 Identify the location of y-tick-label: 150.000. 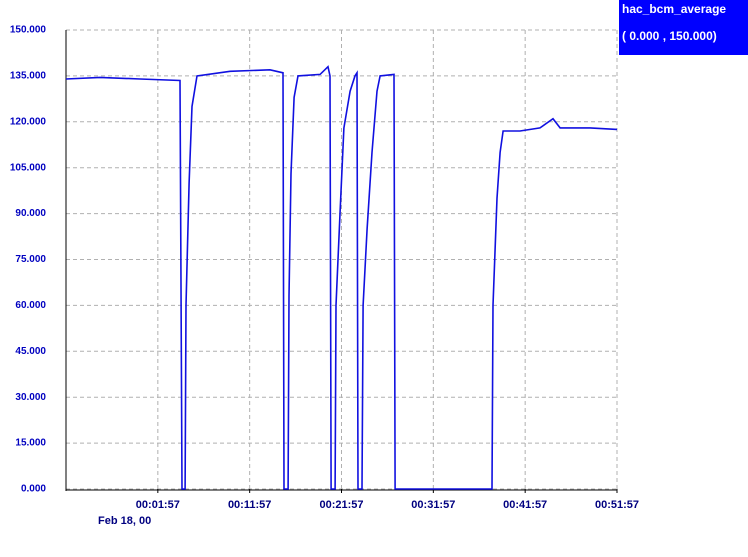
(28, 30).